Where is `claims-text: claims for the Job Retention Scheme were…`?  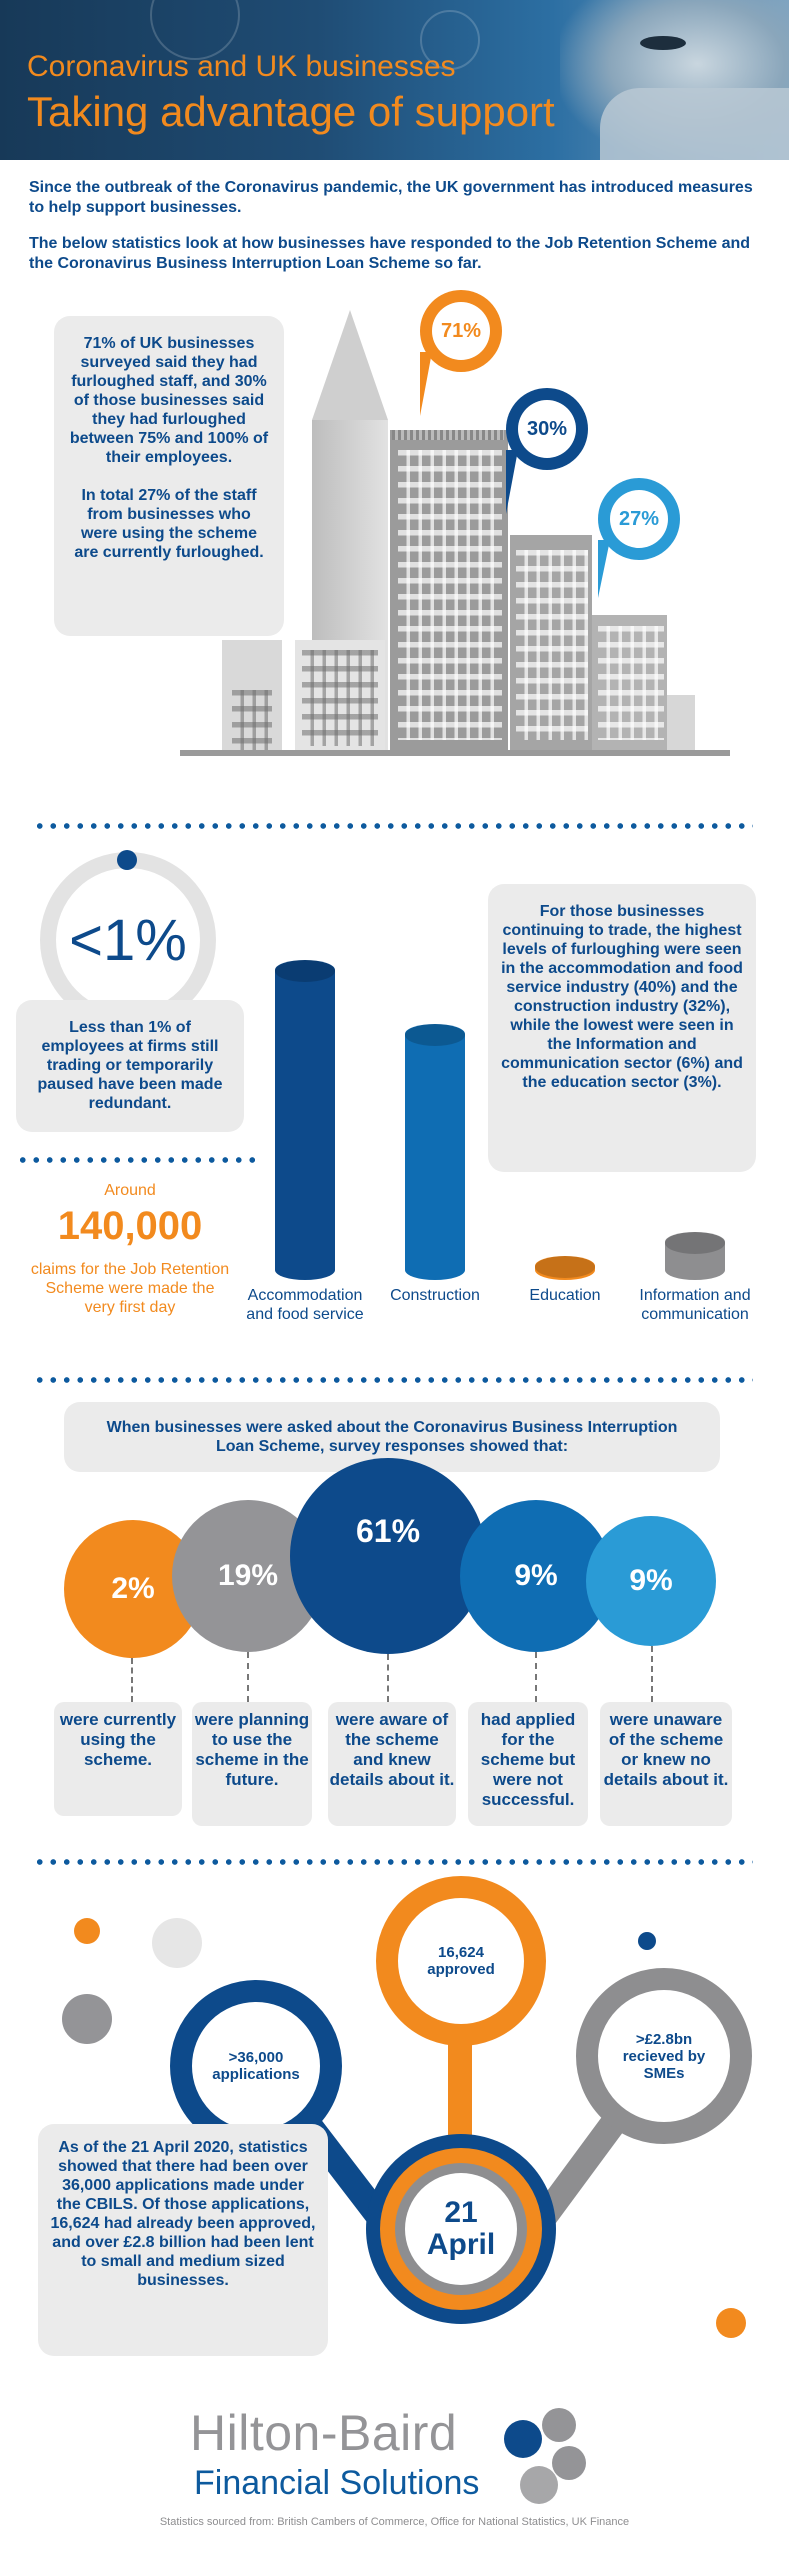
claims-text: claims for the Job Retention Scheme were… is located at coordinates (130, 1288).